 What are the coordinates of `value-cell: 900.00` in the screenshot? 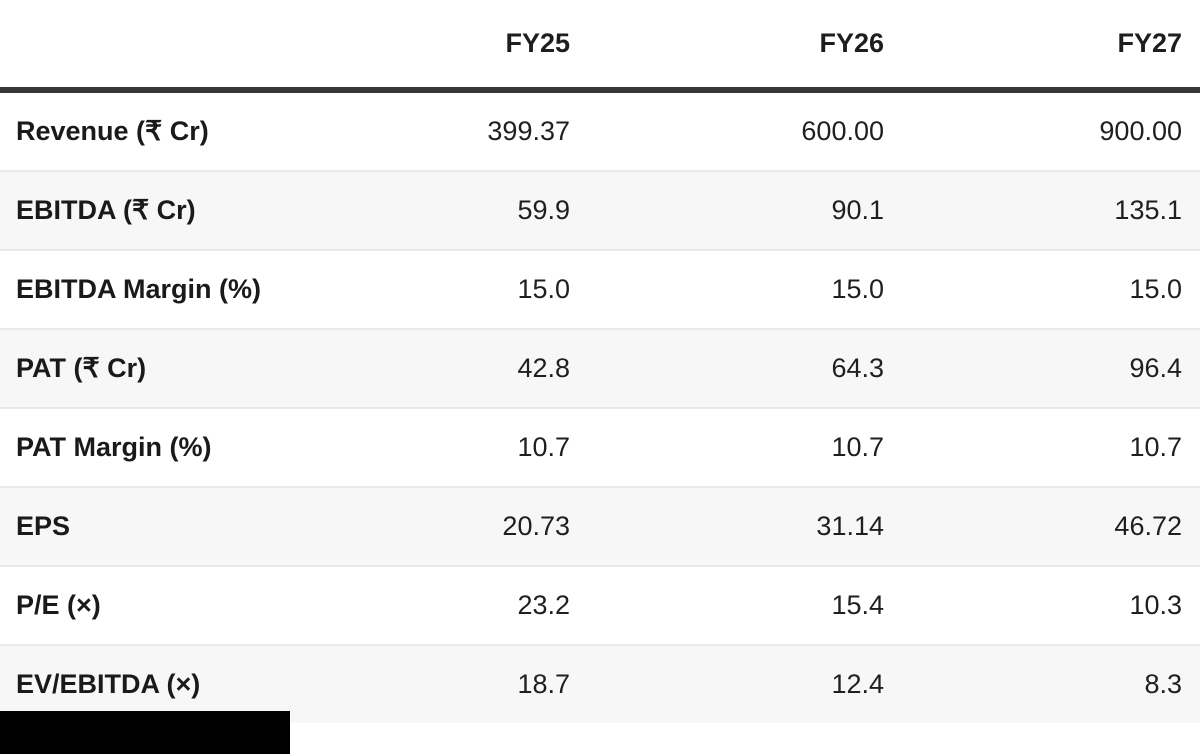 It's located at (1051, 130).